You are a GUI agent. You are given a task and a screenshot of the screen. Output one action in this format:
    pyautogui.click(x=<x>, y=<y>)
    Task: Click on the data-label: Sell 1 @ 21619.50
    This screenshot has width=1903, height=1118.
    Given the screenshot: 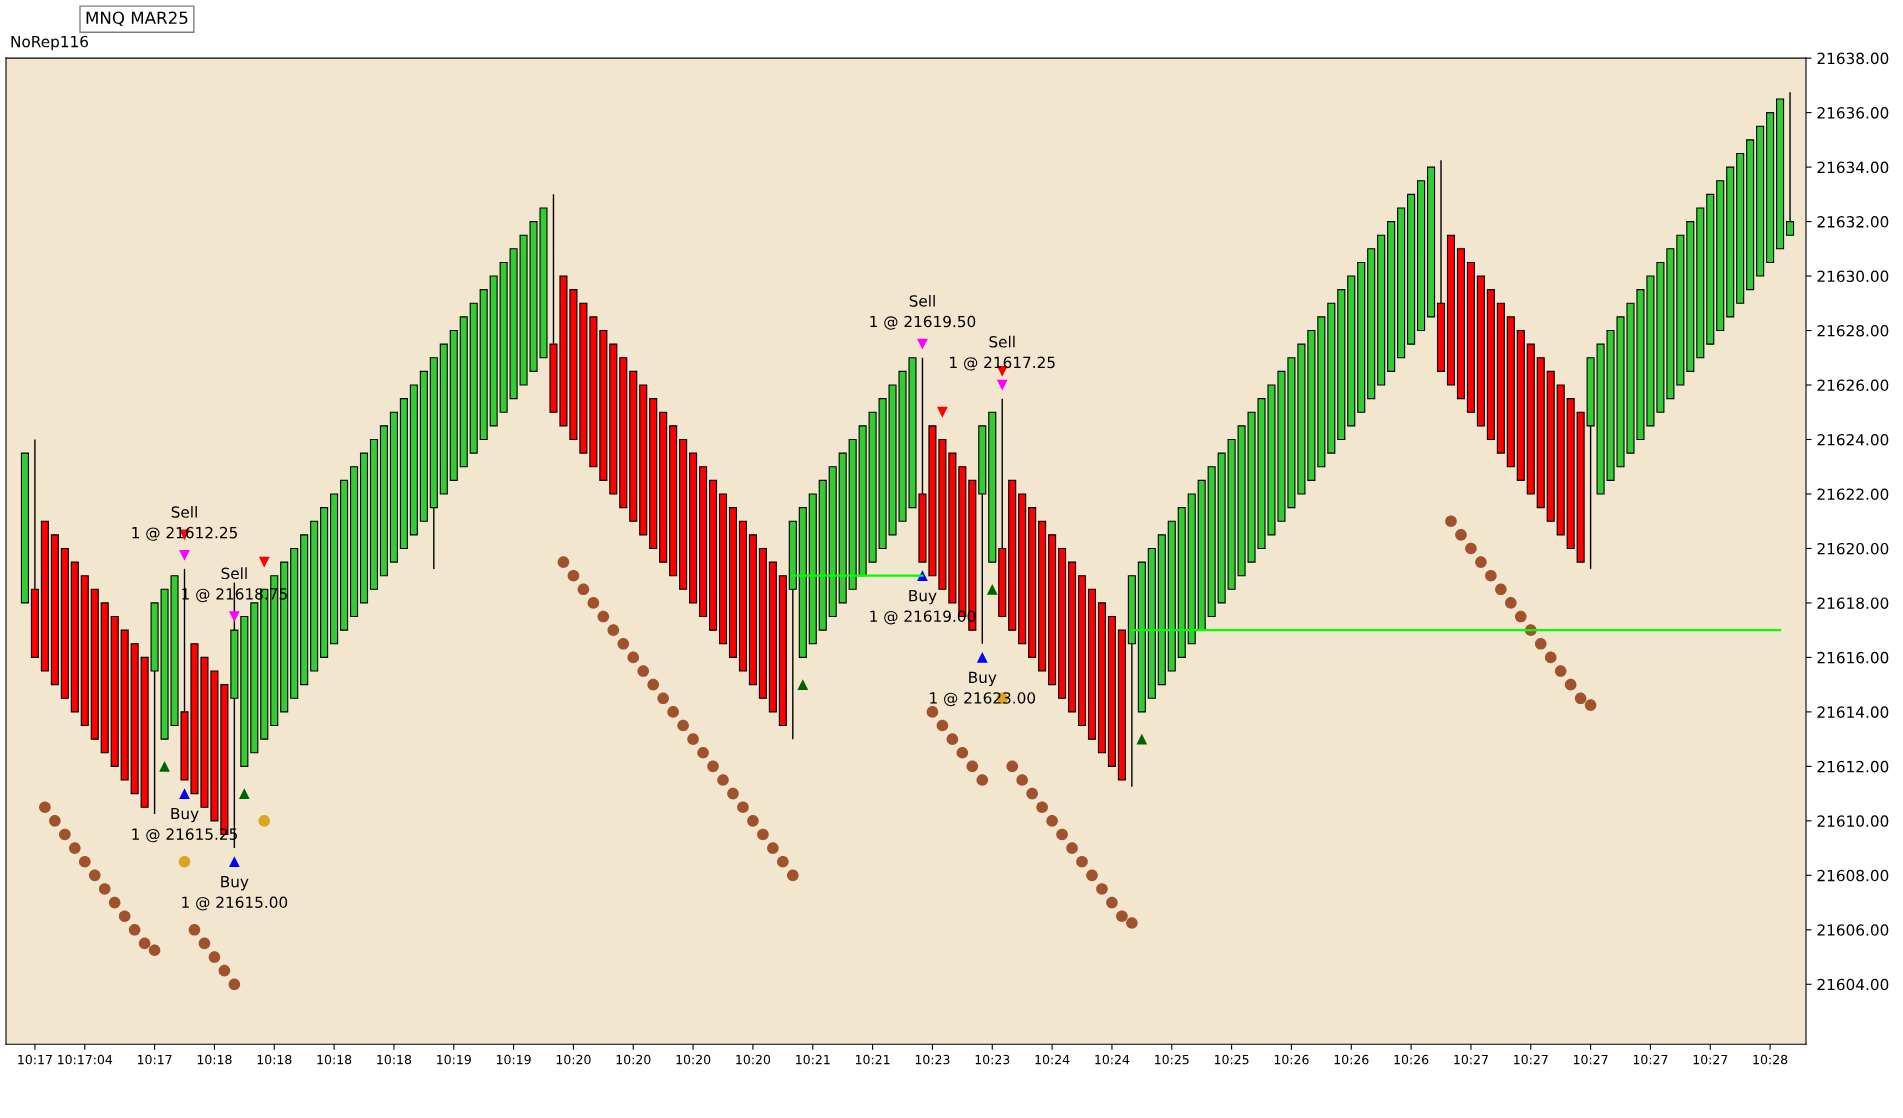 What is the action you would take?
    pyautogui.click(x=923, y=312)
    